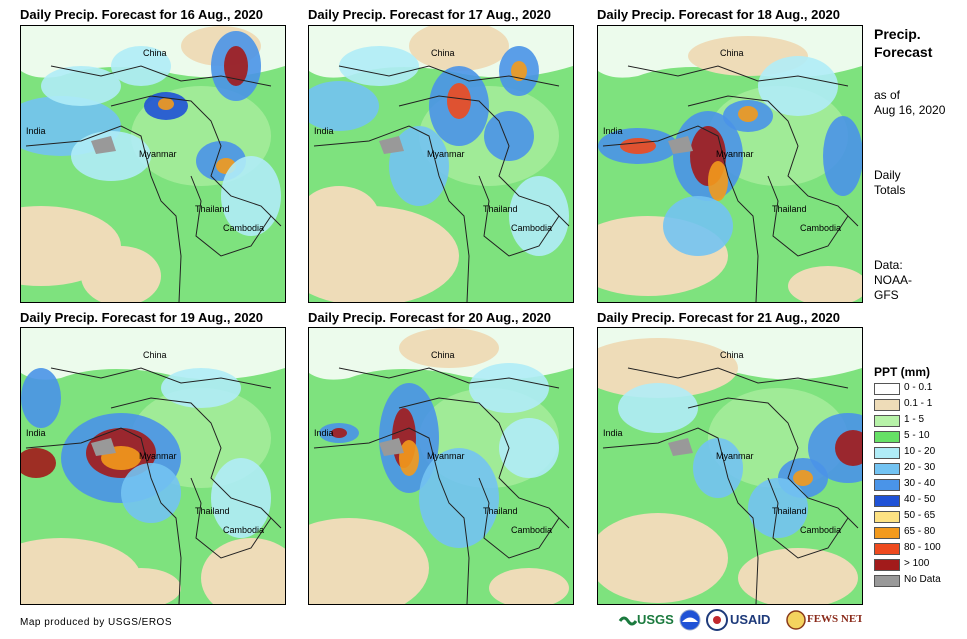 The height and width of the screenshot is (639, 967). Describe the element at coordinates (890, 182) in the screenshot. I see `daily-totals-note: Daily Totals` at that location.